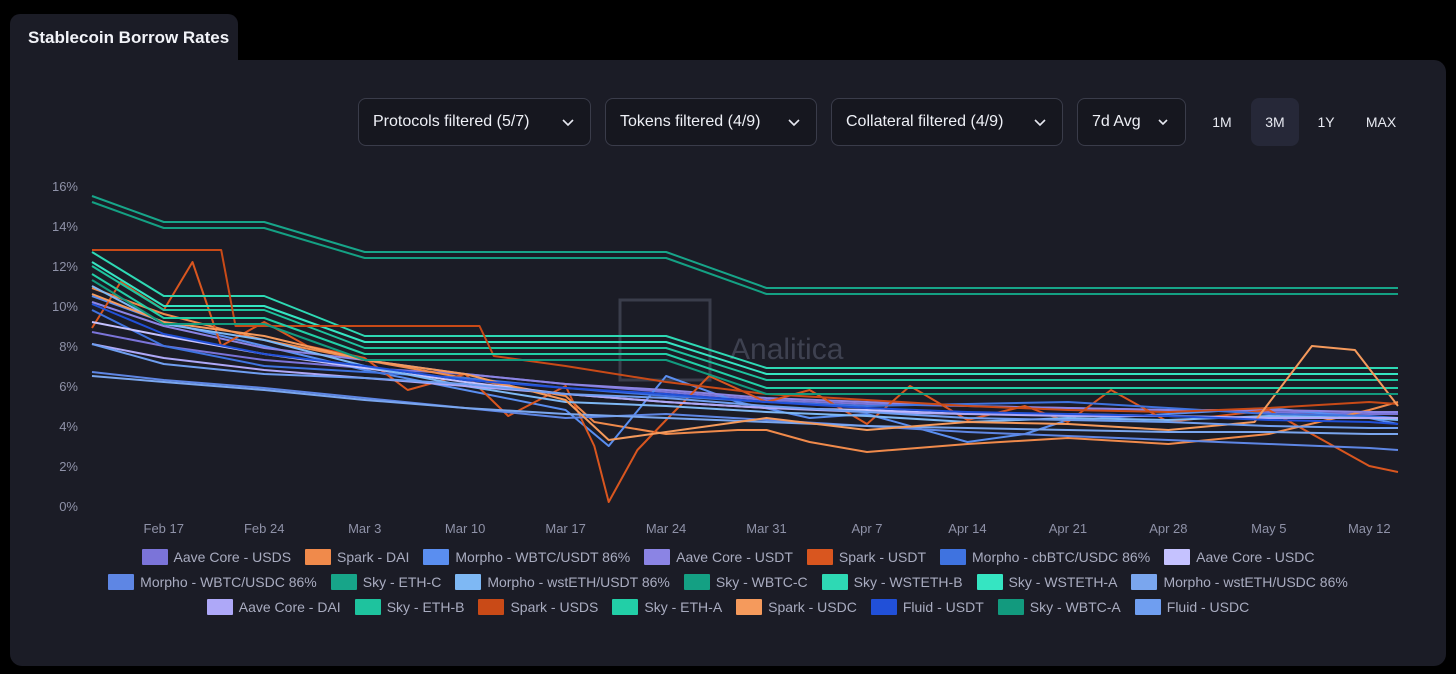  What do you see at coordinates (1191, 607) in the screenshot?
I see `legend-item: Fluid - USDC` at bounding box center [1191, 607].